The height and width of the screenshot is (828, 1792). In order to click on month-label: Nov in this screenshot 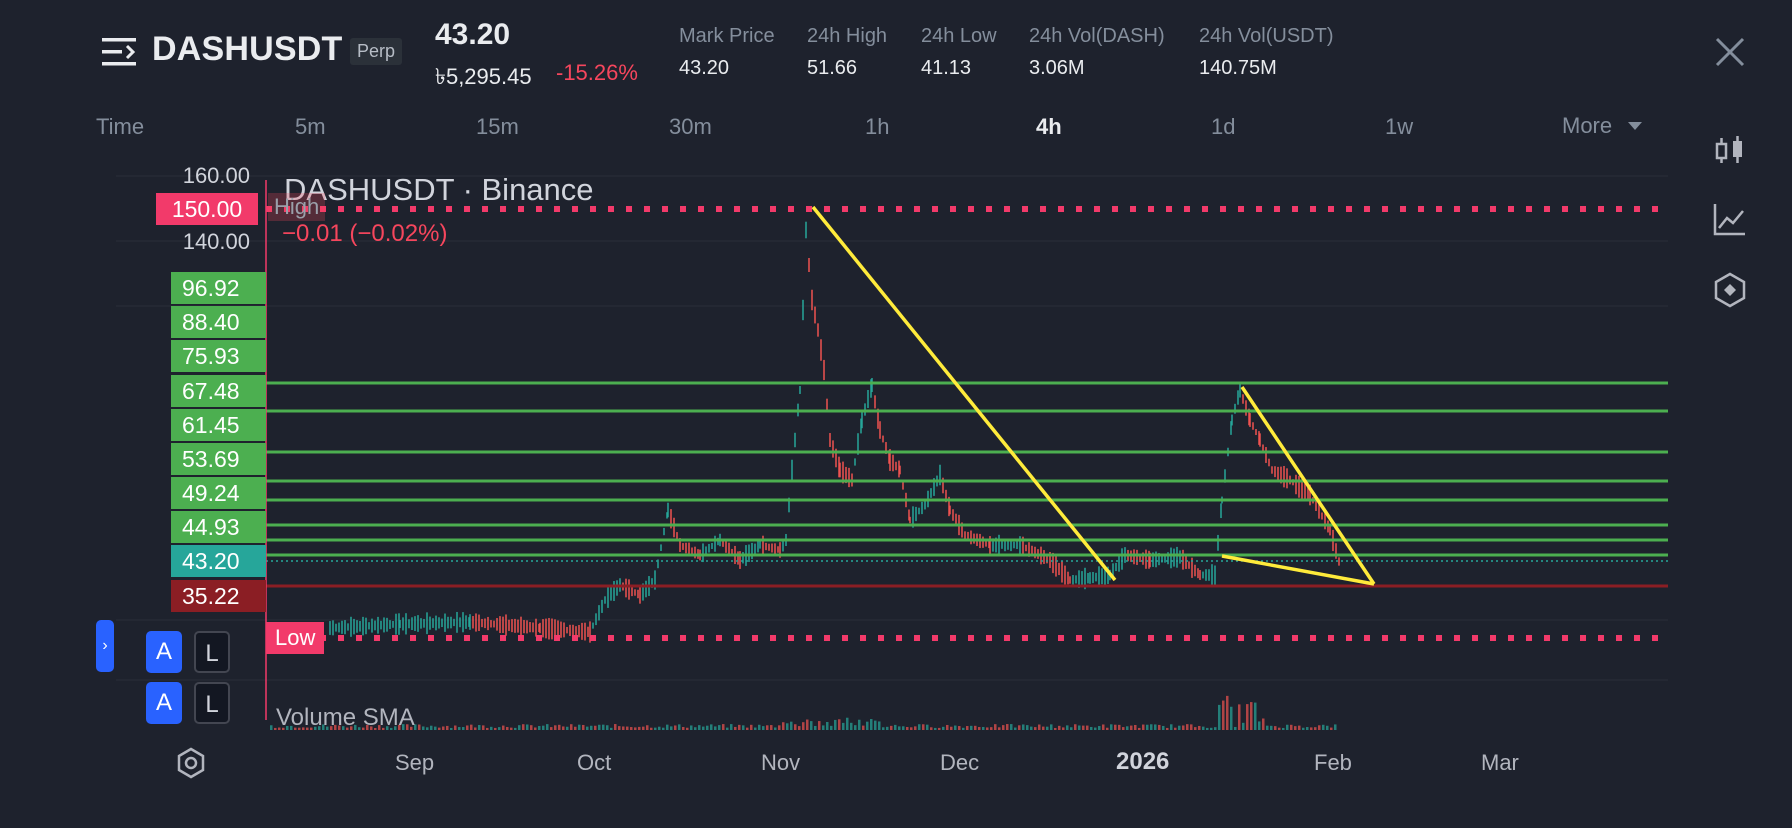, I will do `click(781, 762)`.